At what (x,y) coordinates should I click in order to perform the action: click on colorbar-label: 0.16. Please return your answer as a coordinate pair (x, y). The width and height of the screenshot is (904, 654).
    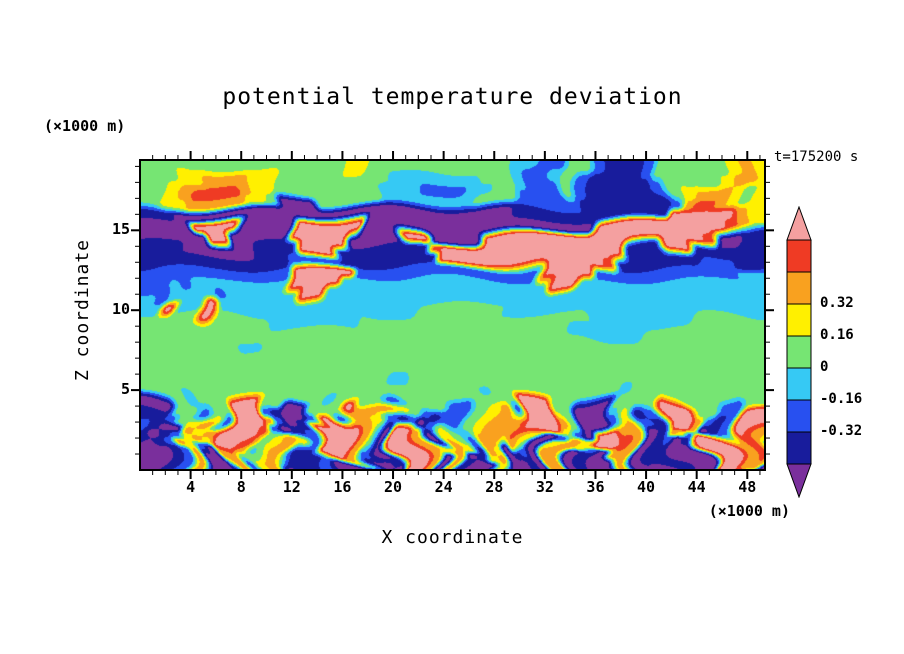
    Looking at the image, I should click on (837, 335).